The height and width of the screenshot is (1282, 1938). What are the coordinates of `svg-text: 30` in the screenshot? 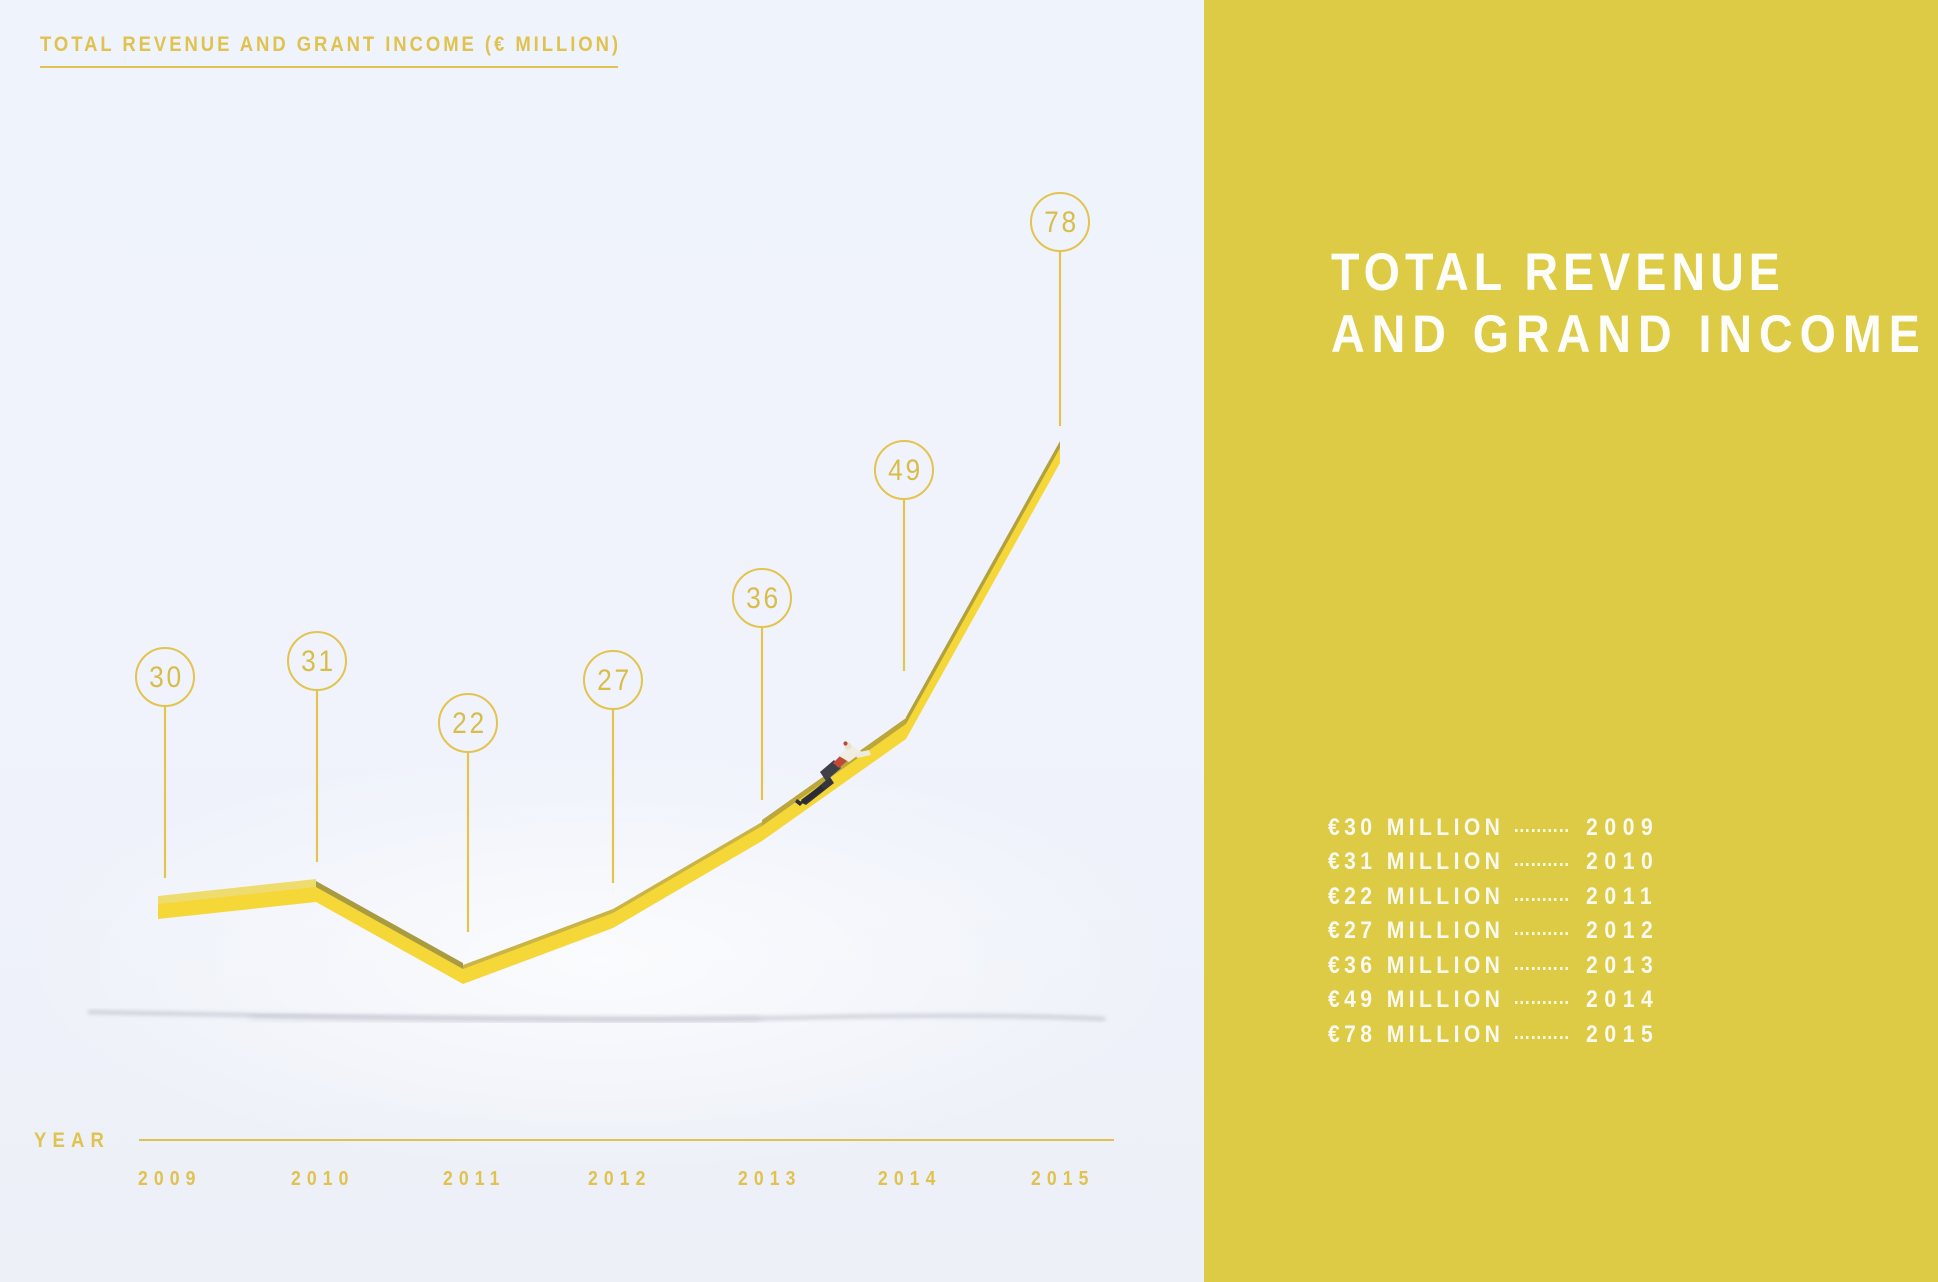 It's located at (166, 676).